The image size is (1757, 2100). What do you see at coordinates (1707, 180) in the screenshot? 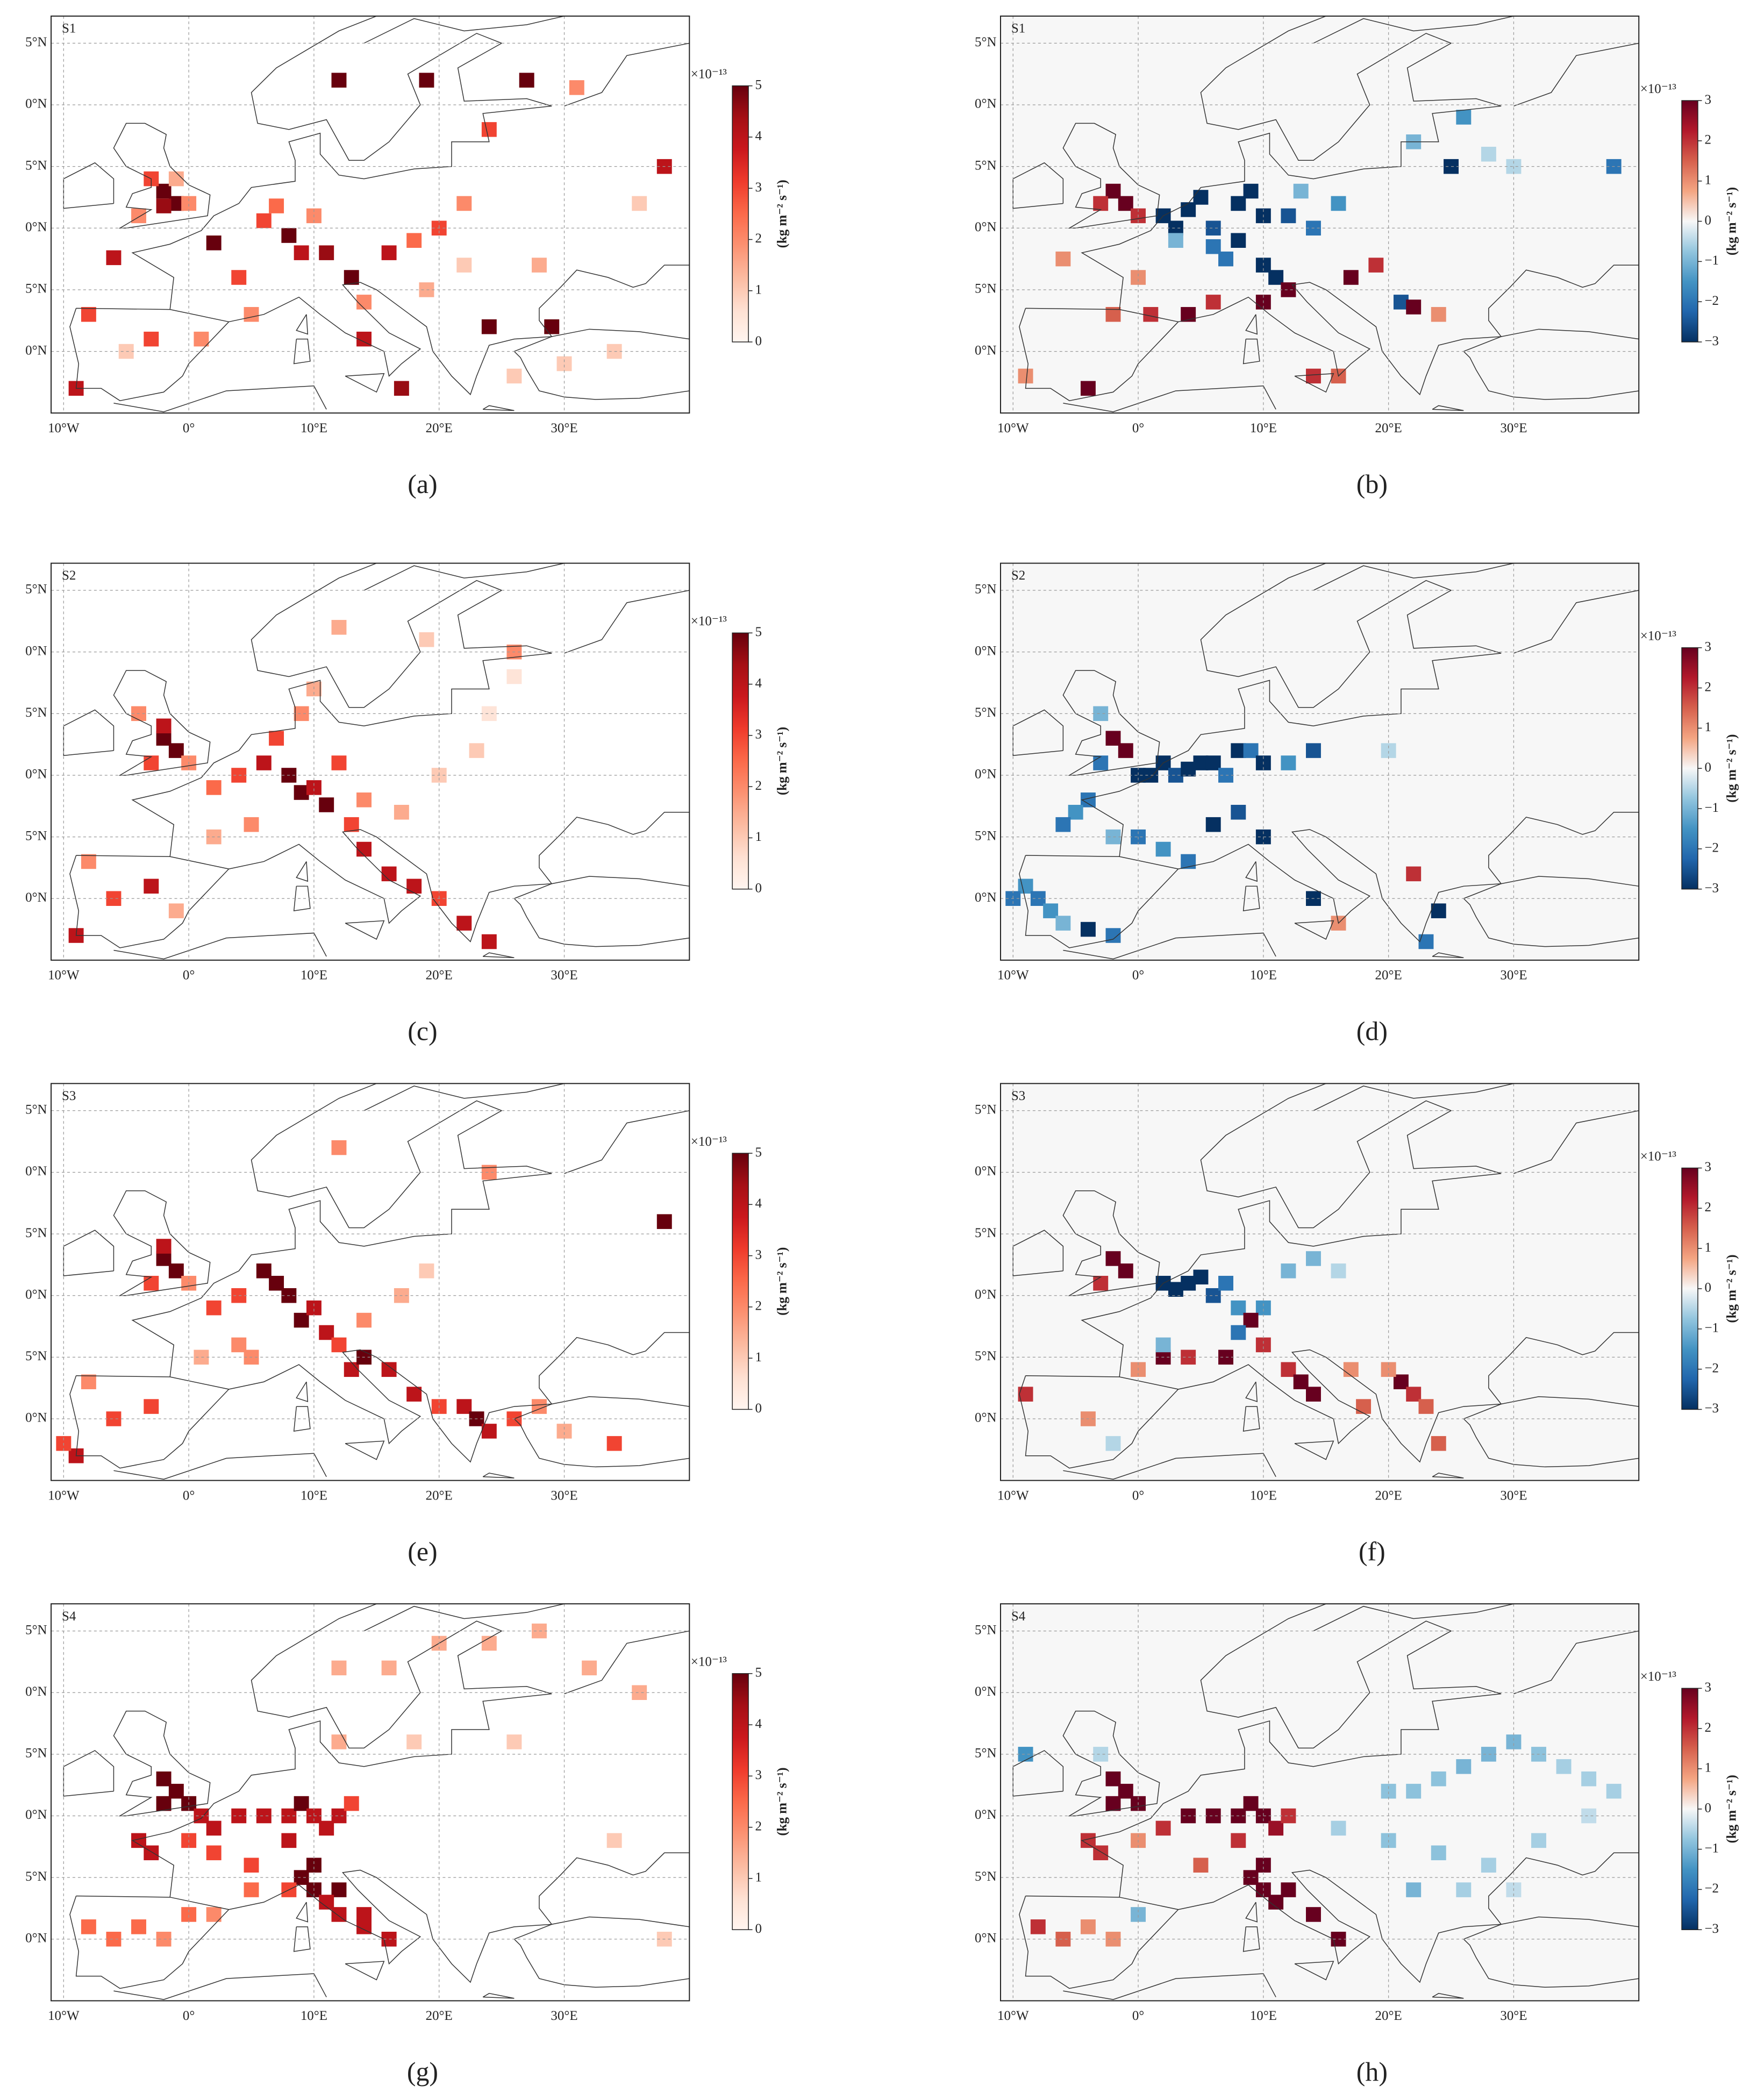
I see `colorbar-tick-label: 1` at bounding box center [1707, 180].